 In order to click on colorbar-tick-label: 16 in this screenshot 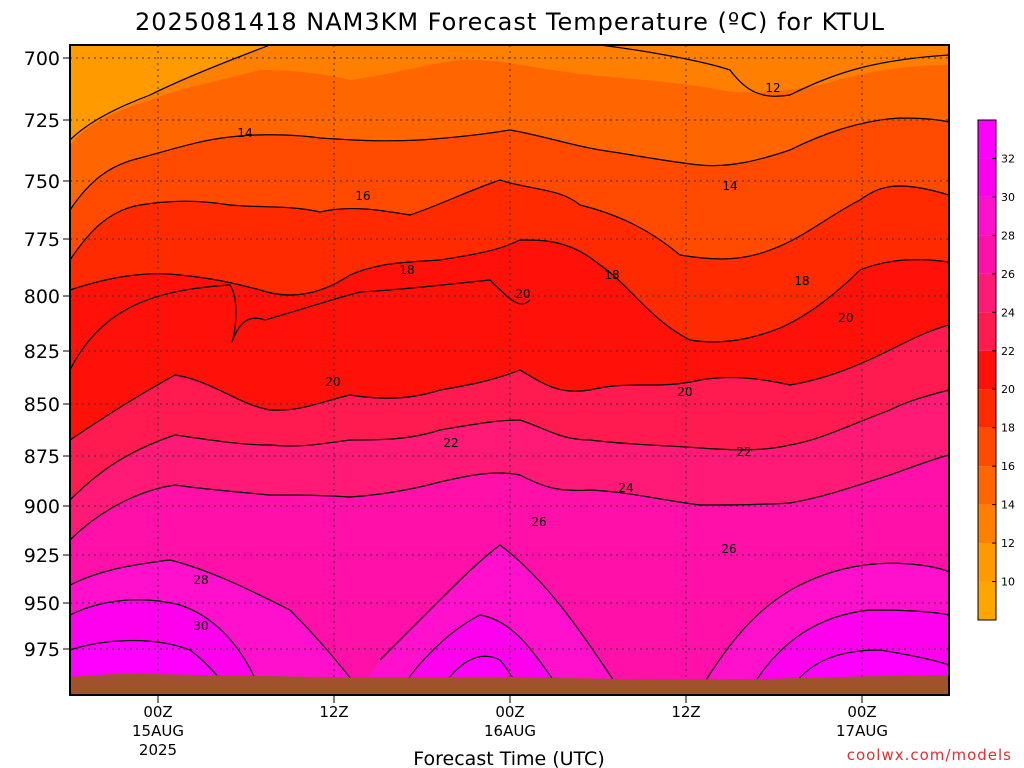, I will do `click(1008, 466)`.